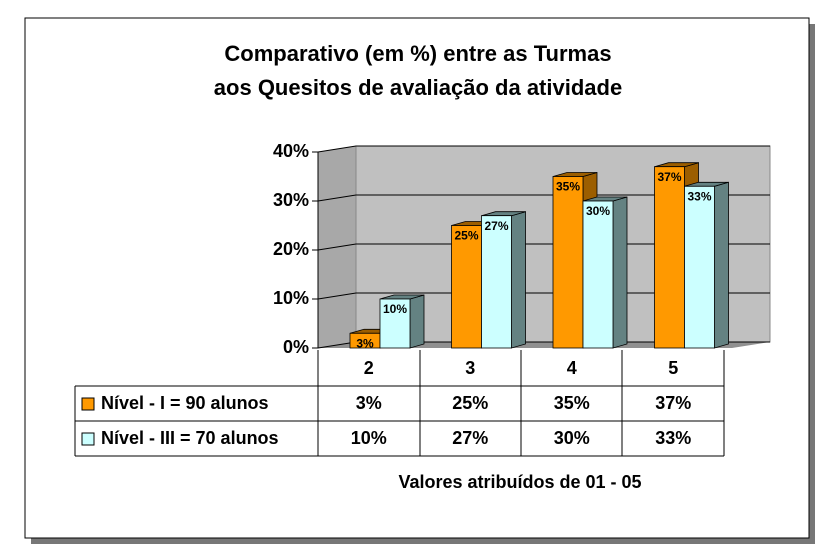 This screenshot has width=837, height=560. What do you see at coordinates (572, 438) in the screenshot?
I see `table-value: 30%` at bounding box center [572, 438].